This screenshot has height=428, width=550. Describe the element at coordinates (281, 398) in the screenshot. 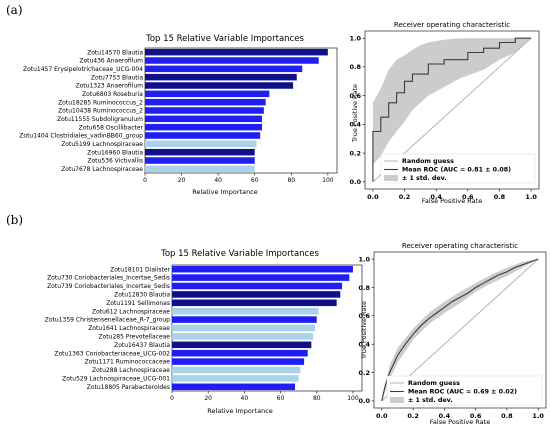

I see `x-tick-label: 60` at that location.